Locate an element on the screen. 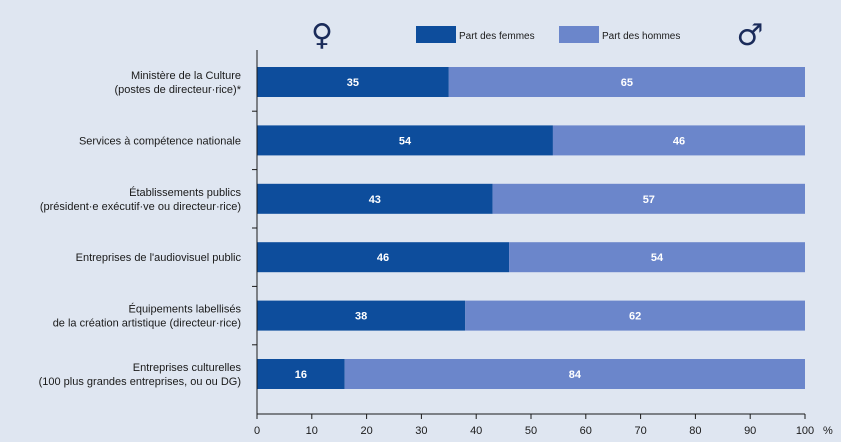  category-label: (postes de directeur·rice)* is located at coordinates (177, 90).